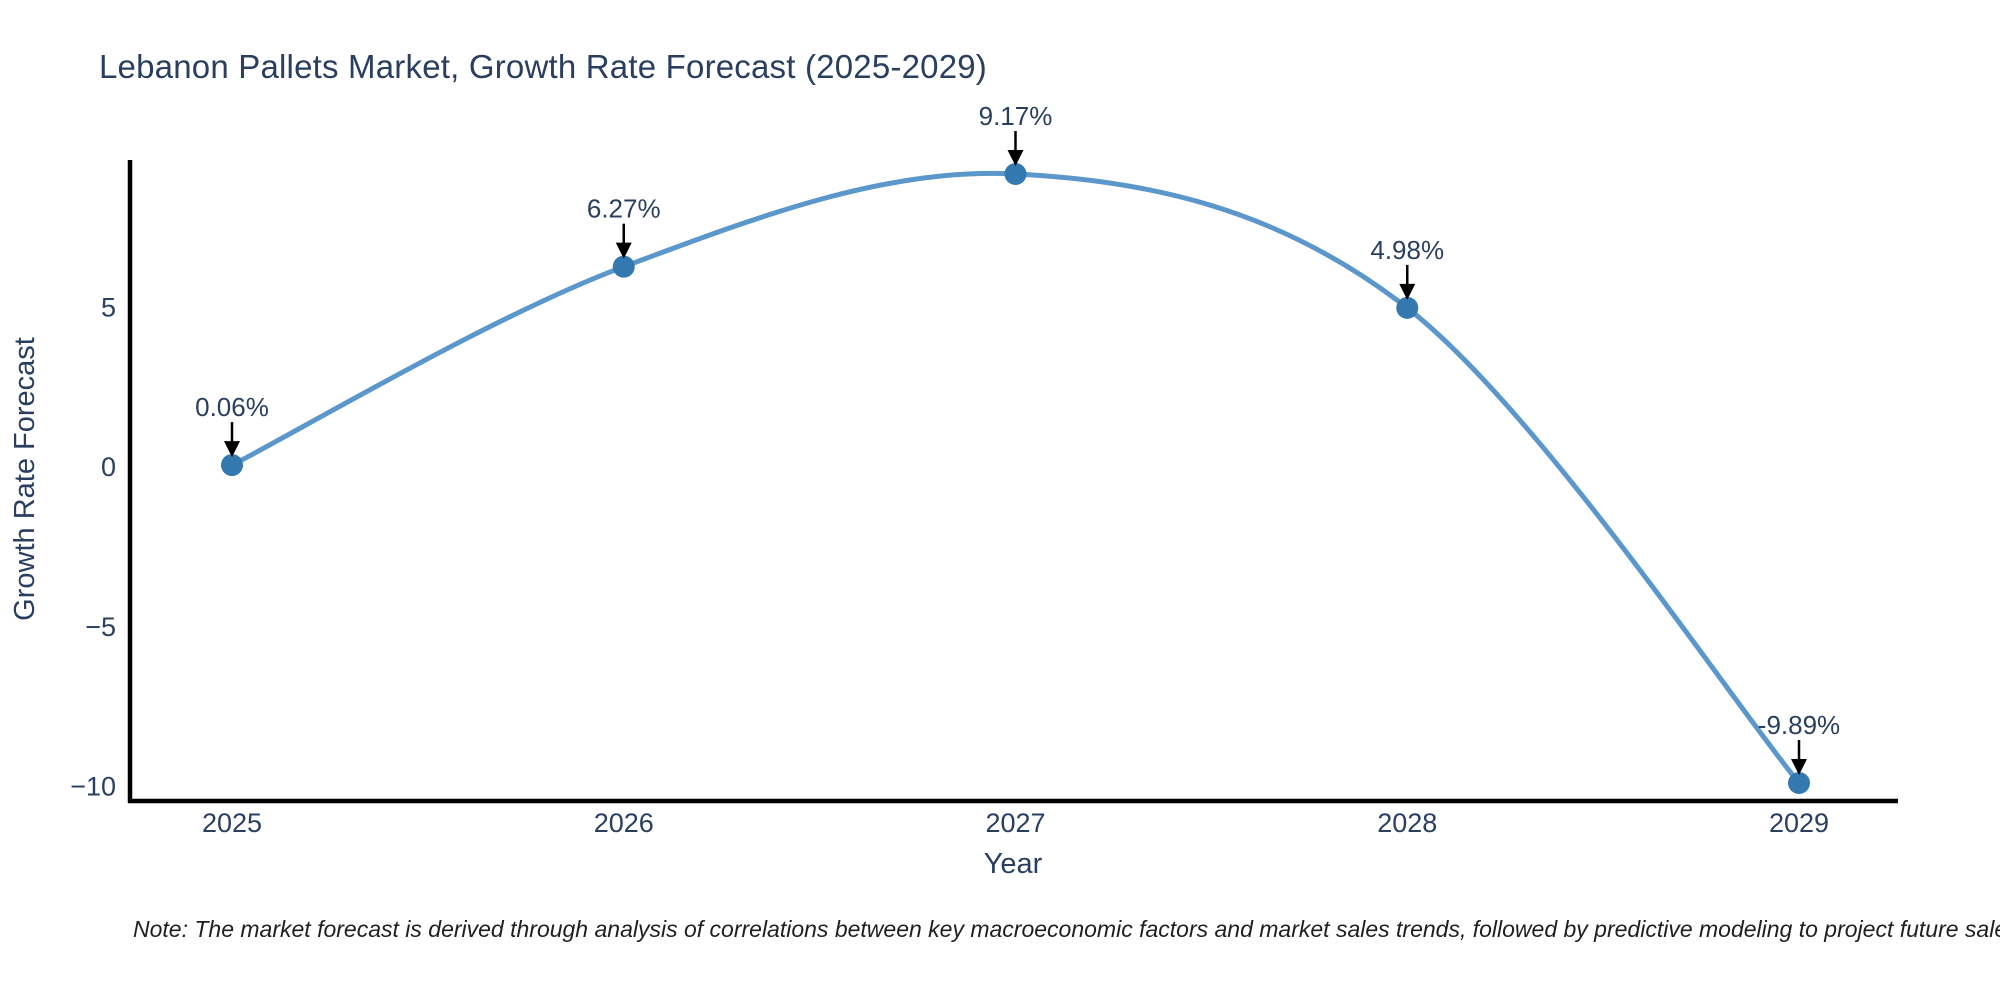  What do you see at coordinates (108, 307) in the screenshot?
I see `y-tick-label: 5` at bounding box center [108, 307].